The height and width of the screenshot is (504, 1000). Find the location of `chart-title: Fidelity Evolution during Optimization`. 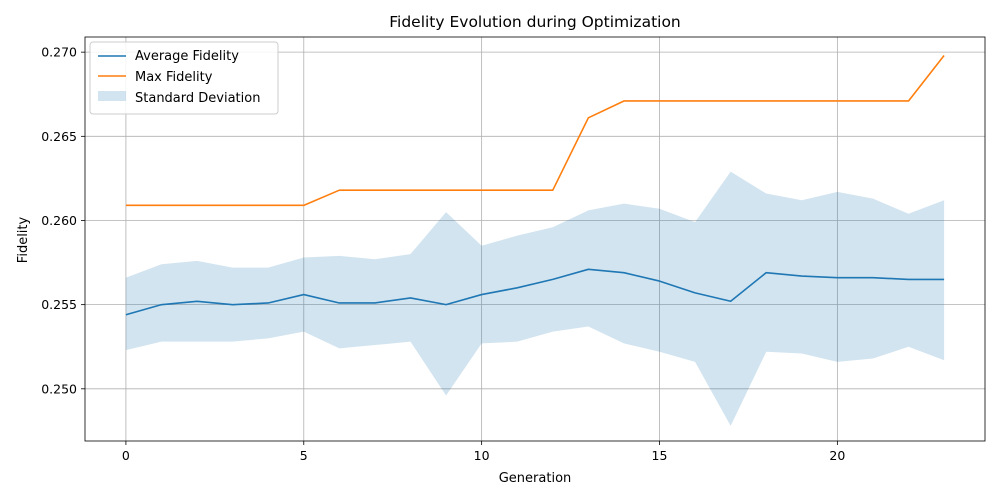

chart-title: Fidelity Evolution during Optimization is located at coordinates (535, 22).